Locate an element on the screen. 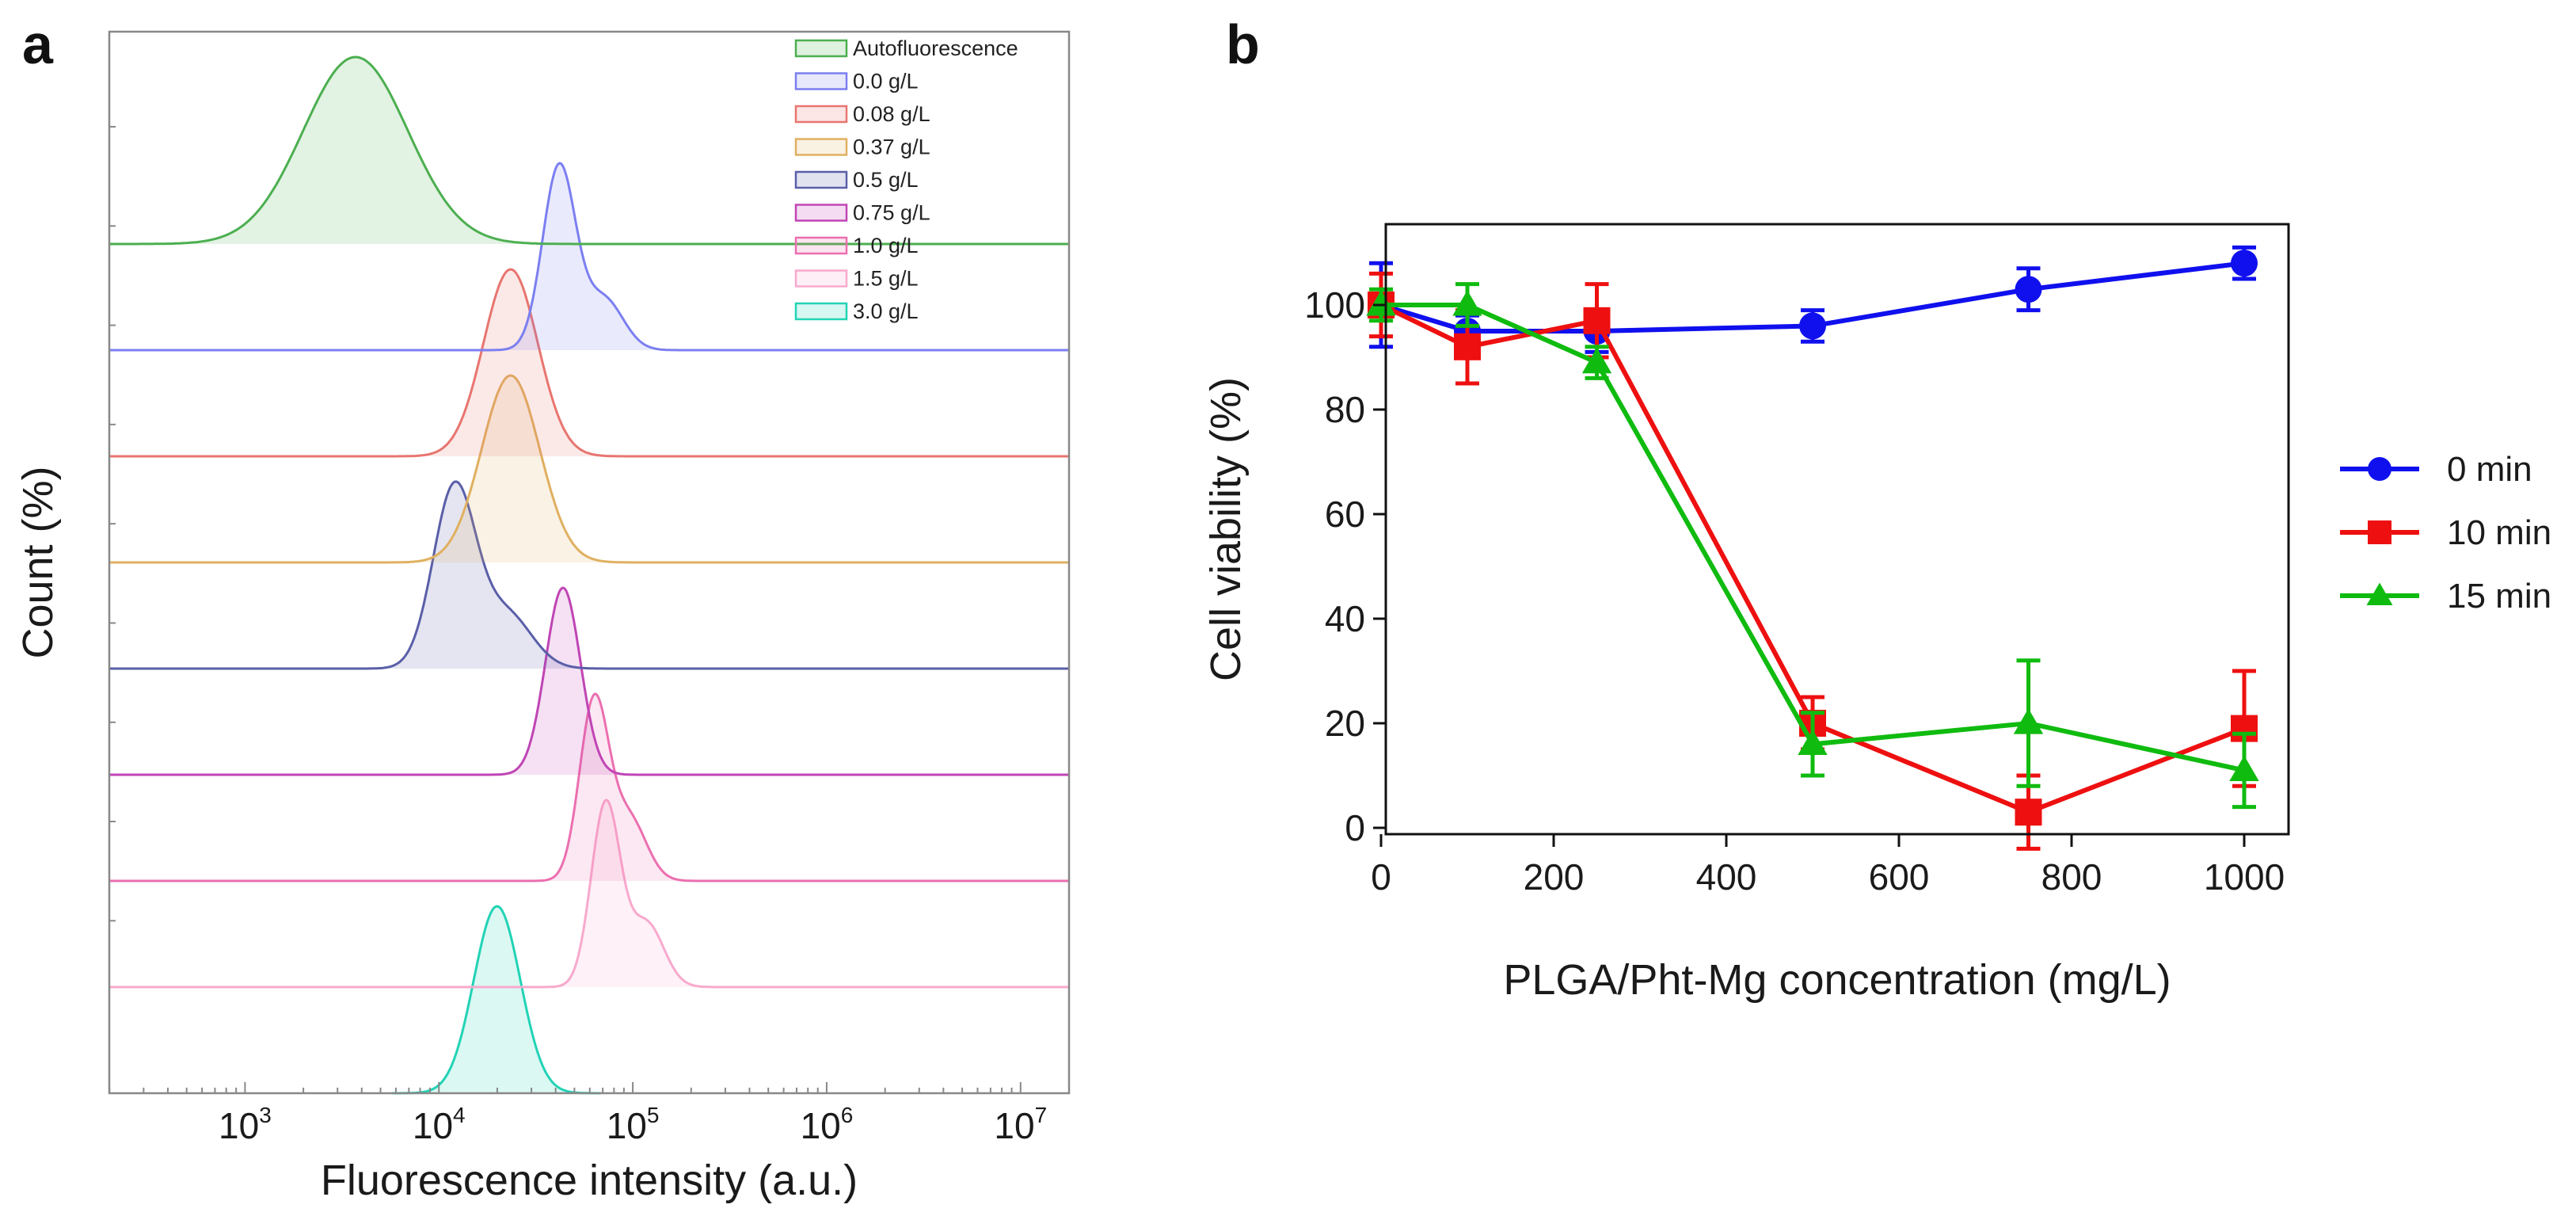  histogram-legend-label: 0.0 g/L is located at coordinates (886, 81).